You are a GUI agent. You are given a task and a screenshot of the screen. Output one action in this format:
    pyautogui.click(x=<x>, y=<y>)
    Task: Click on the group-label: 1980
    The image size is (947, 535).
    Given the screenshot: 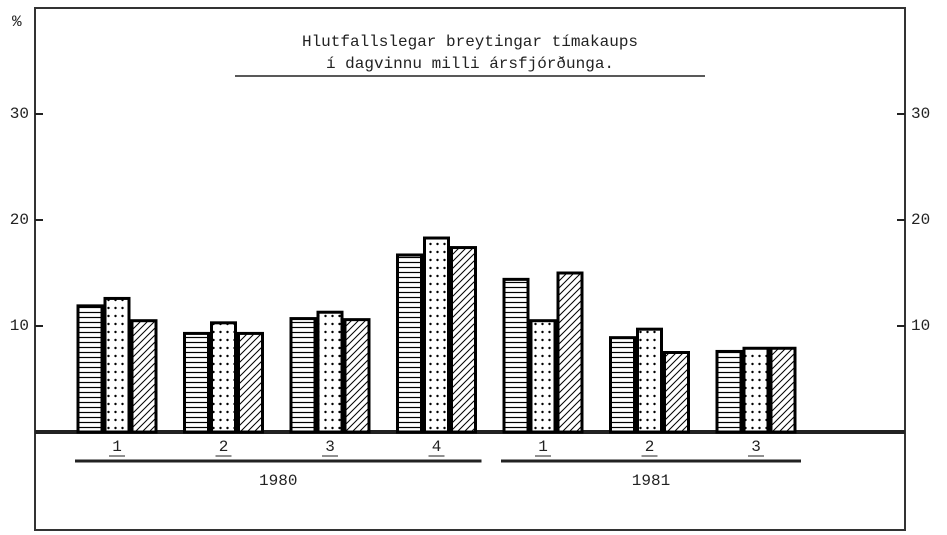 What is the action you would take?
    pyautogui.click(x=278, y=481)
    